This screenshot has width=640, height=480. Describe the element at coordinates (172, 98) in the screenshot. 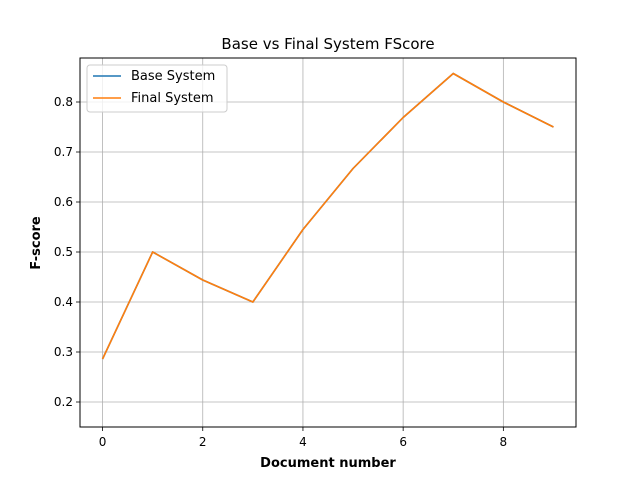

I see `legend-label-final-system: Final System` at that location.